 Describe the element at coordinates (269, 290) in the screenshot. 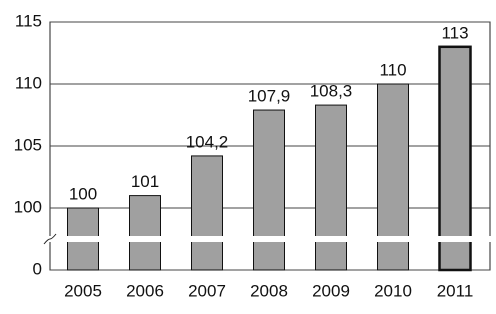

I see `x-tick-label: 2008` at that location.